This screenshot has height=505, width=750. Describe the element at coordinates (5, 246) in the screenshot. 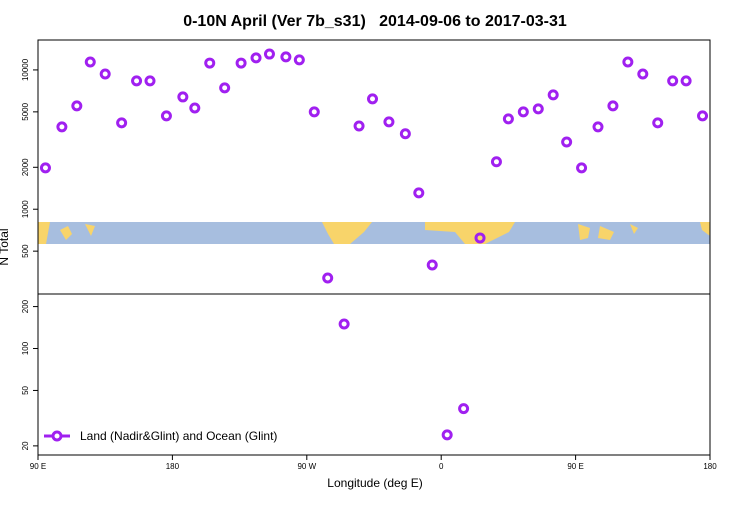

I see `y-axis-label: N Total` at that location.